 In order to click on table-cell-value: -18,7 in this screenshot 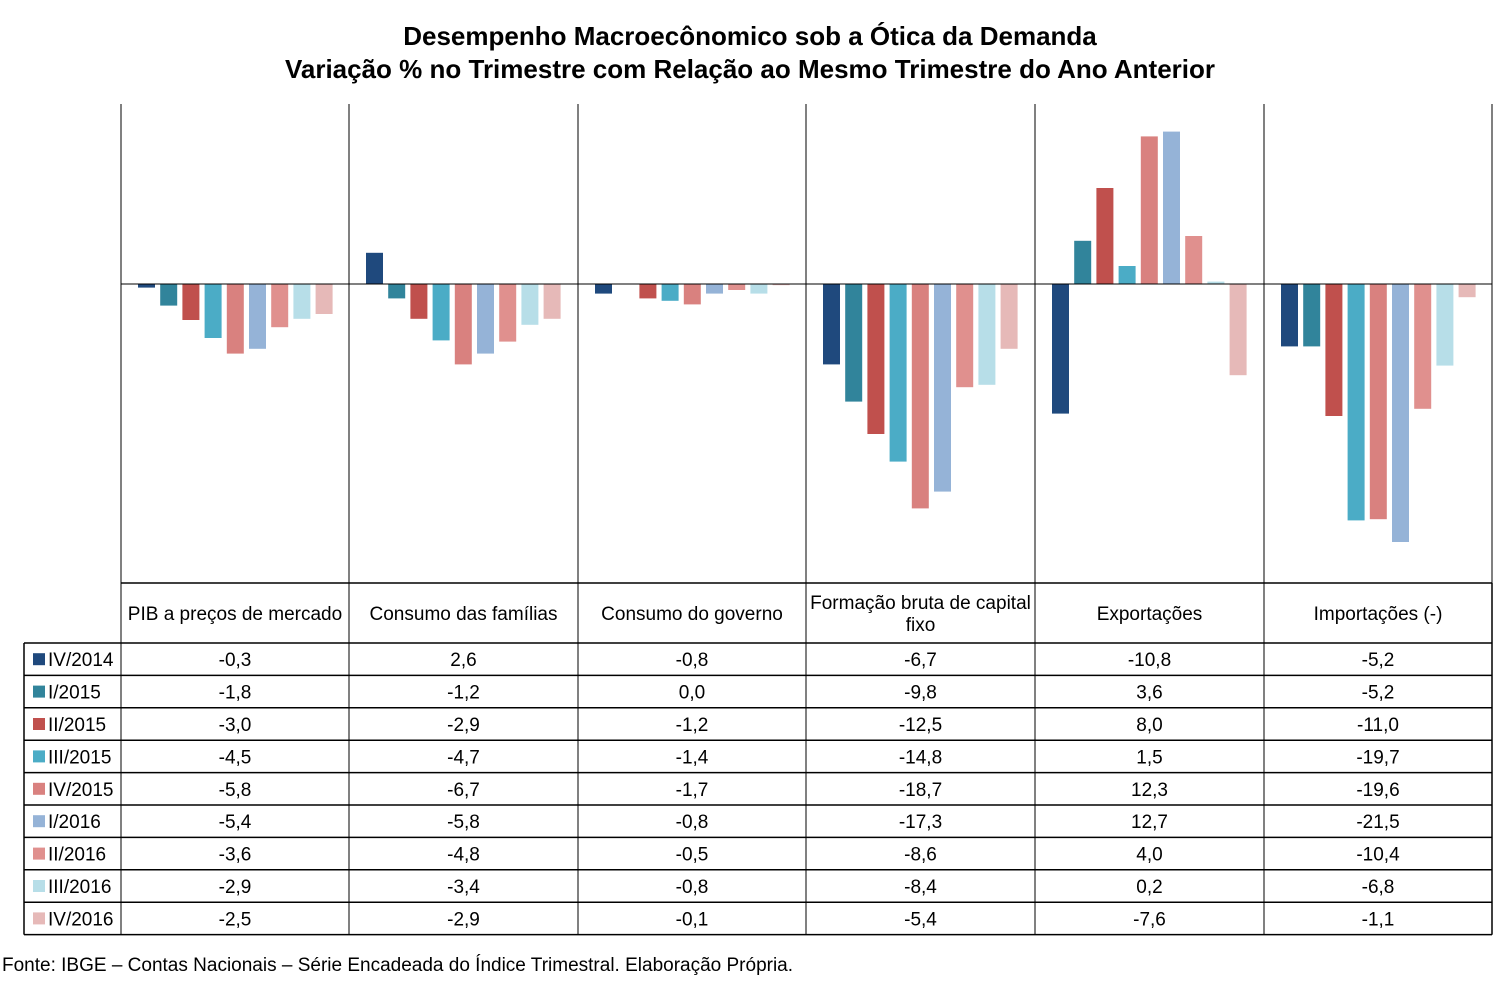, I will do `click(920, 790)`.